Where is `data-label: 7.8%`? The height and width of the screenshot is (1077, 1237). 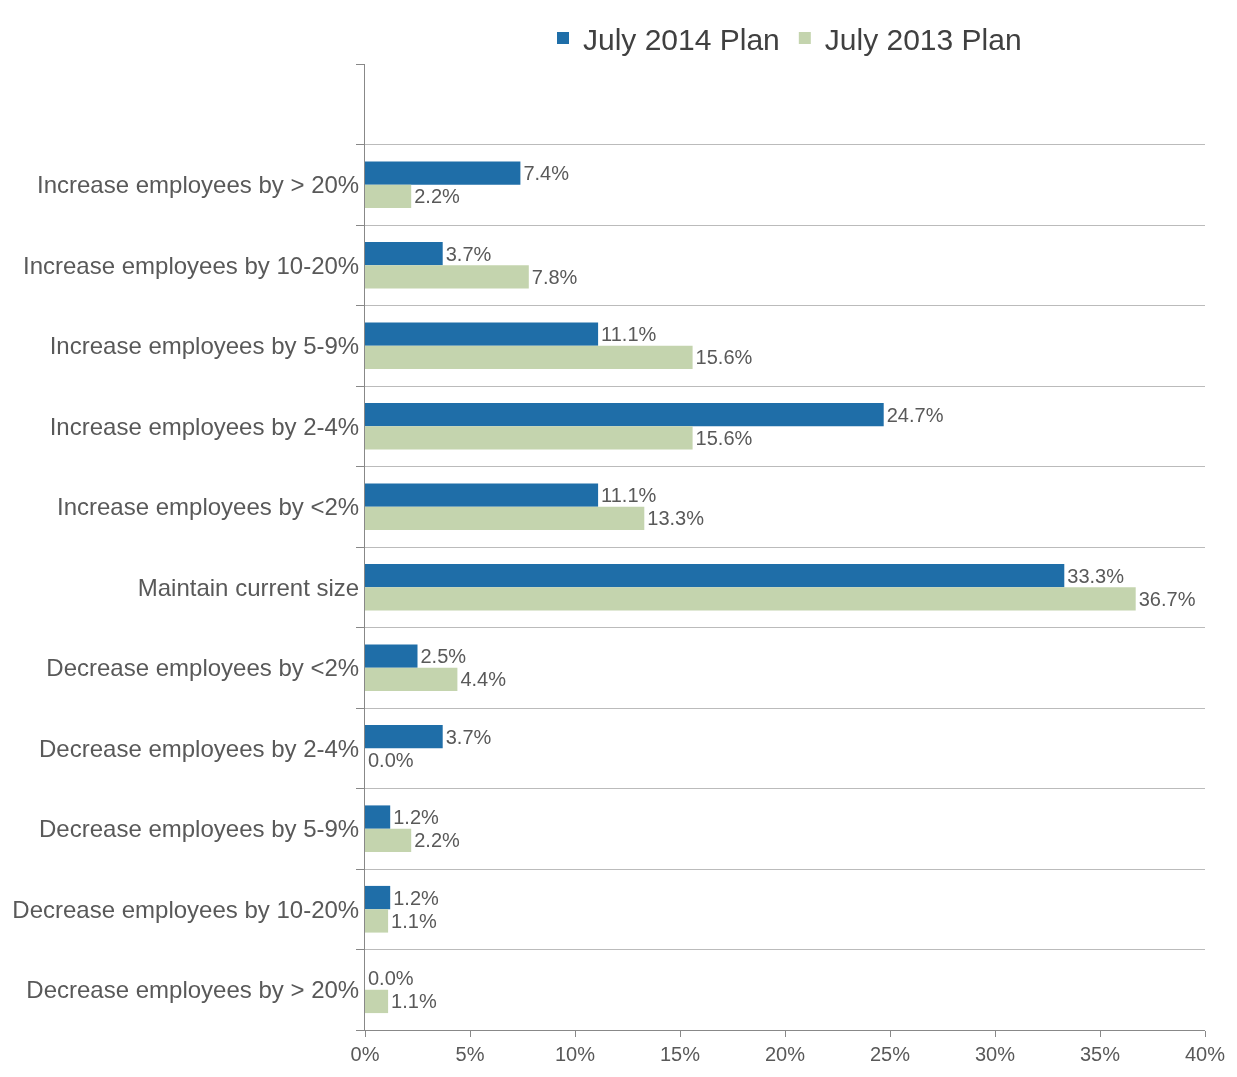
data-label: 7.8% is located at coordinates (554, 276).